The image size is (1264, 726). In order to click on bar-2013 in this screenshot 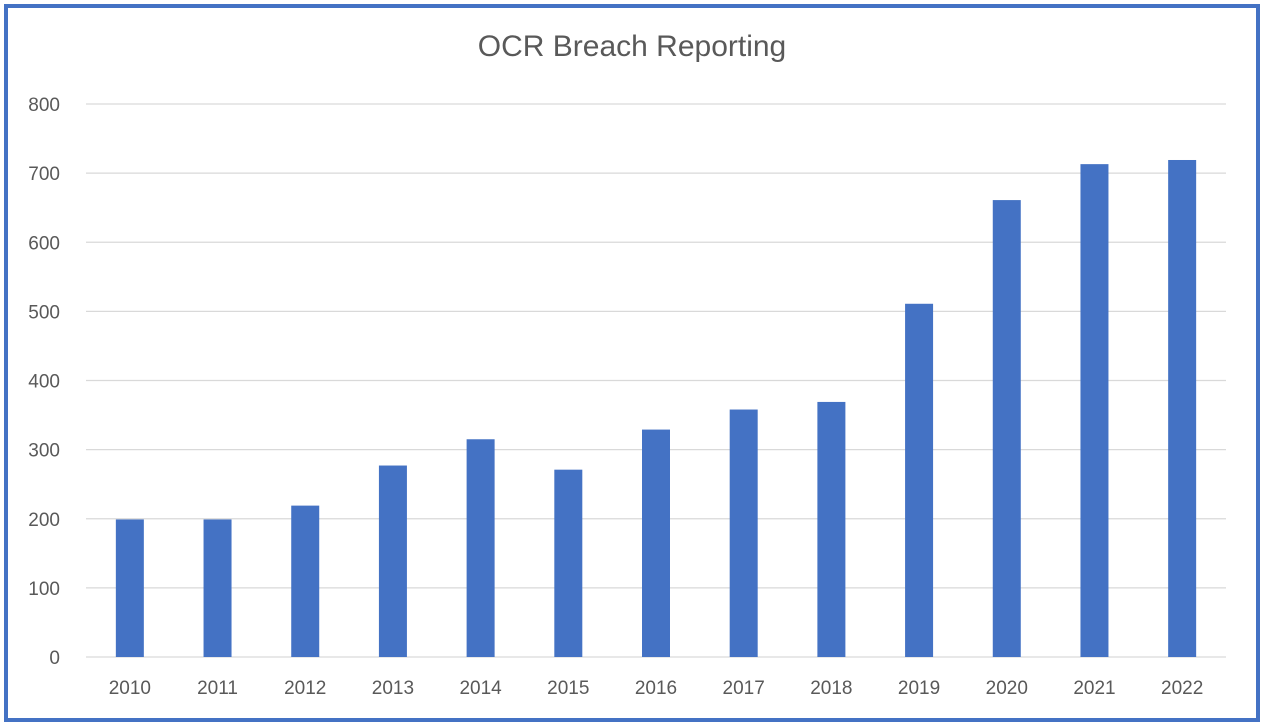, I will do `click(392, 561)`.